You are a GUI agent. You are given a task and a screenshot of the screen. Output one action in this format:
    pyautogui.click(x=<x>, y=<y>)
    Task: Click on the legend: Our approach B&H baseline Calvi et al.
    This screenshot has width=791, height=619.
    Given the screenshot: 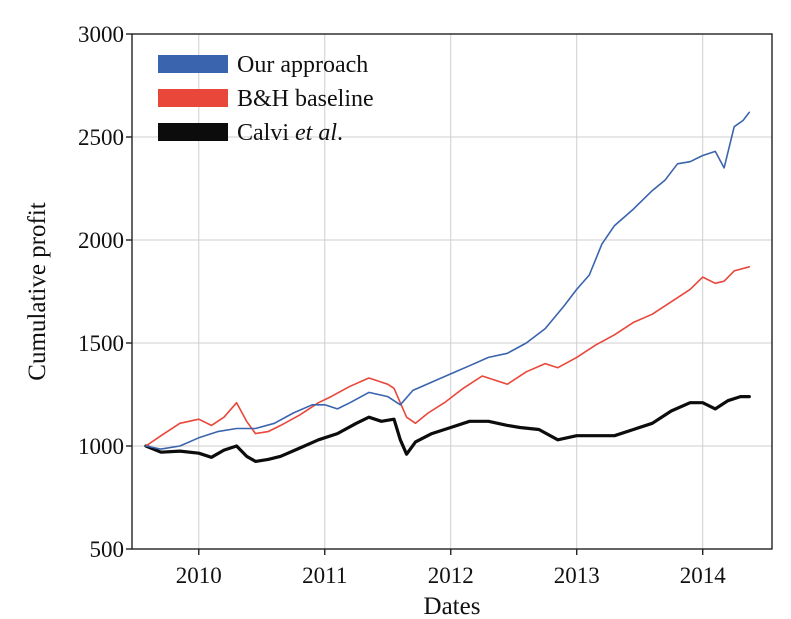 What is the action you would take?
    pyautogui.click(x=266, y=99)
    